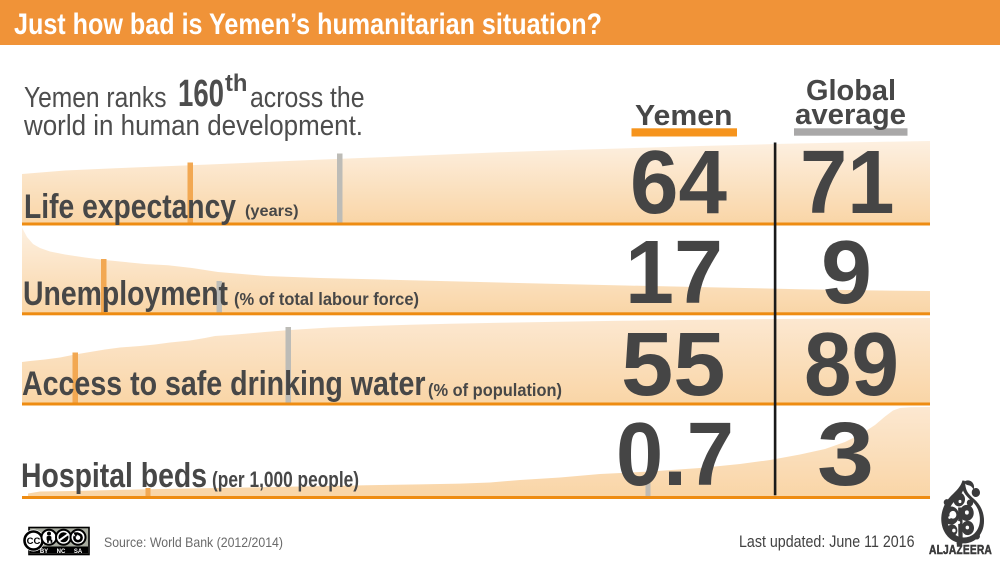 This screenshot has height=562, width=1000. Describe the element at coordinates (61, 552) in the screenshot. I see `svg-text: NC` at that location.